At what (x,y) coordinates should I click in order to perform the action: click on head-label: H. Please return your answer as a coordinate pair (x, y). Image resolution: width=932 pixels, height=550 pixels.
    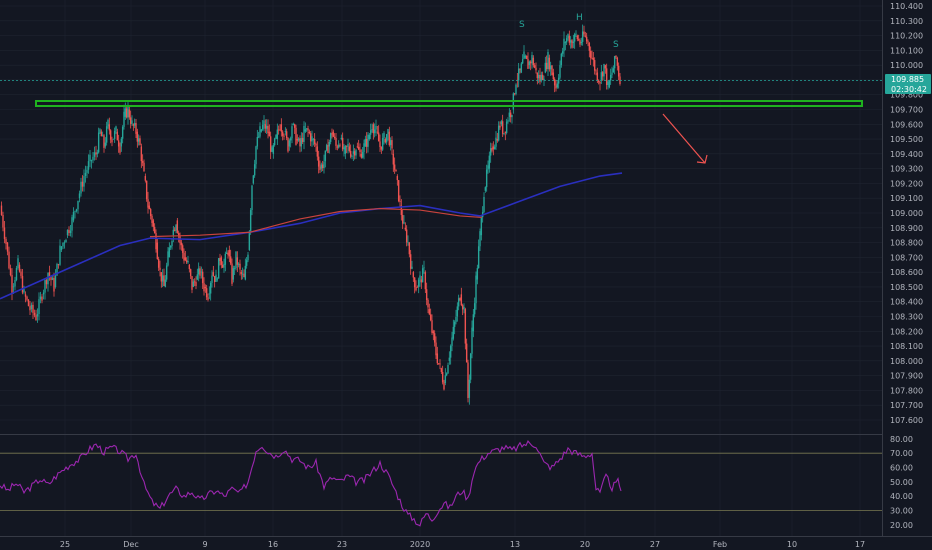
    Looking at the image, I should click on (579, 18).